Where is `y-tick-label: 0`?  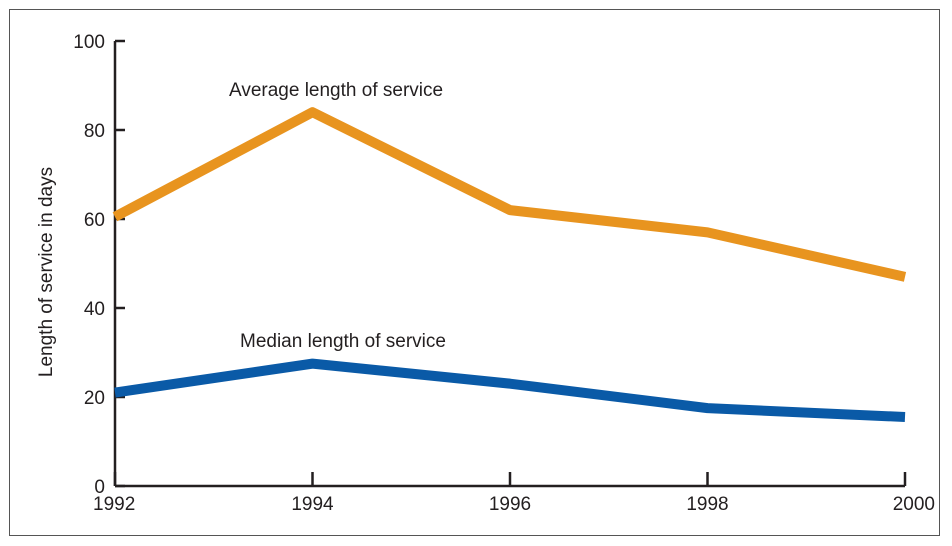
y-tick-label: 0 is located at coordinates (99, 487).